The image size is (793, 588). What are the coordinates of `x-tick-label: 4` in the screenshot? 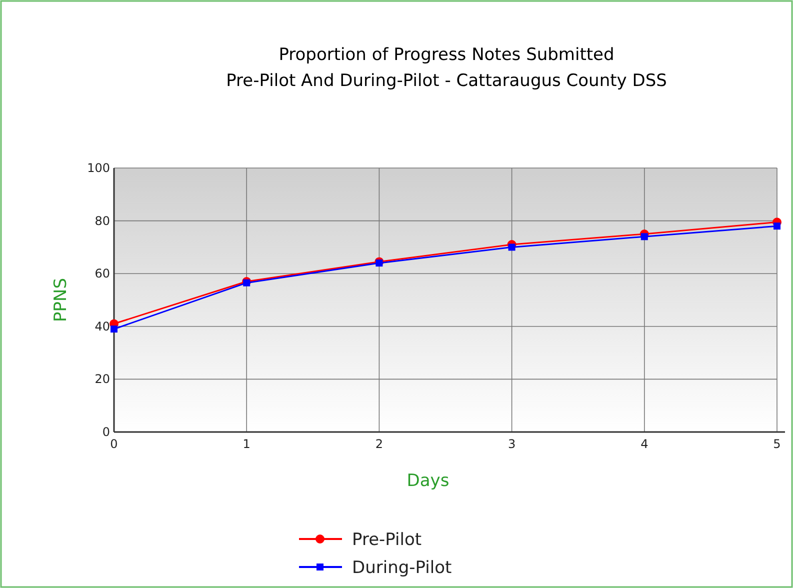 It's located at (644, 444).